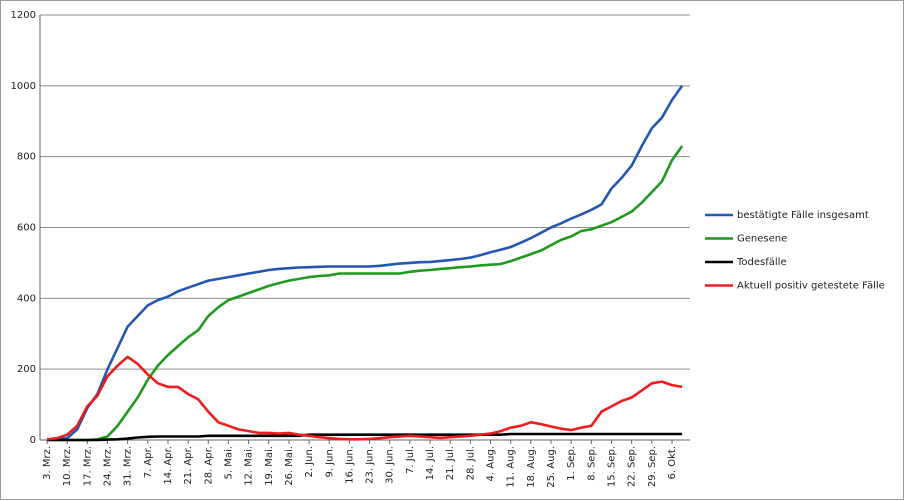  What do you see at coordinates (450, 463) in the screenshot?
I see `x-tick-label: 21. Jul.` at bounding box center [450, 463].